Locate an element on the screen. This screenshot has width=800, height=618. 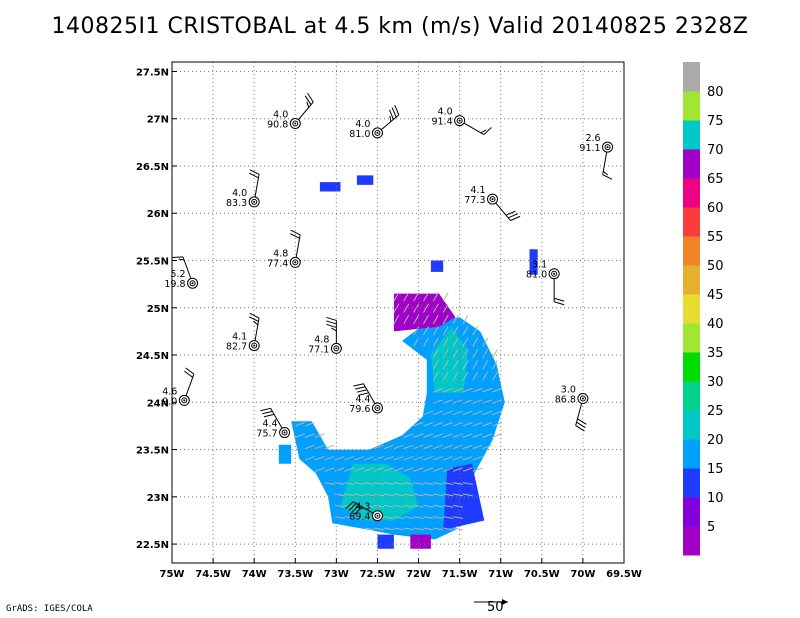
x-tick-label: 71.5W is located at coordinates (460, 574).